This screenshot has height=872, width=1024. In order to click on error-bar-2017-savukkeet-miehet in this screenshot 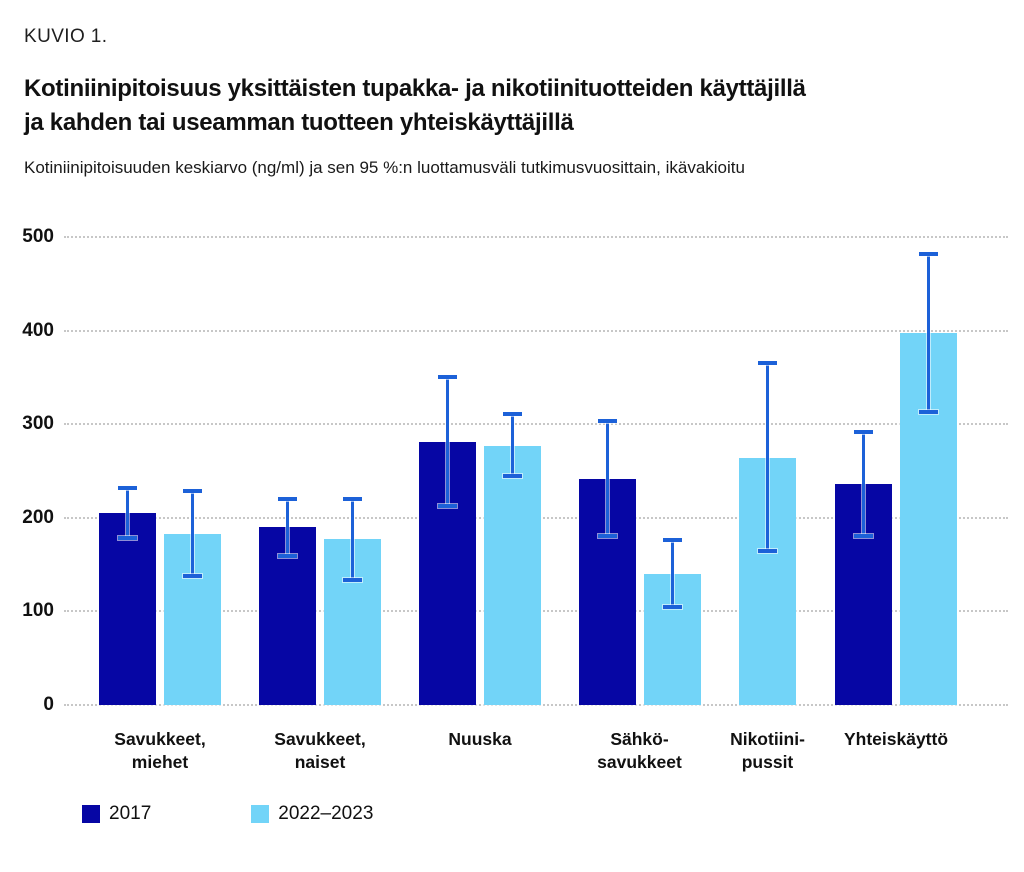, I will do `click(128, 513)`.